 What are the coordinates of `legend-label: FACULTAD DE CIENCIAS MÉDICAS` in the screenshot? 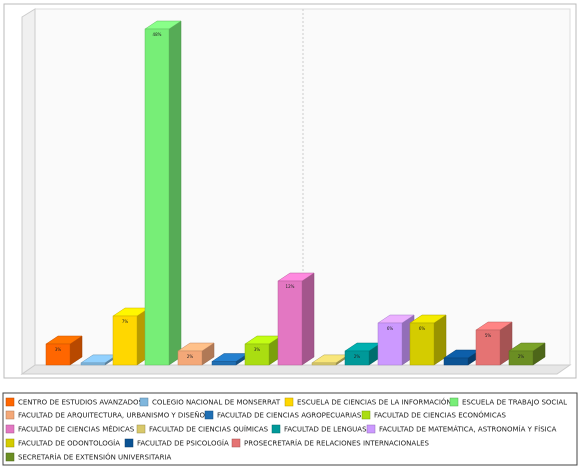 It's located at (76, 429).